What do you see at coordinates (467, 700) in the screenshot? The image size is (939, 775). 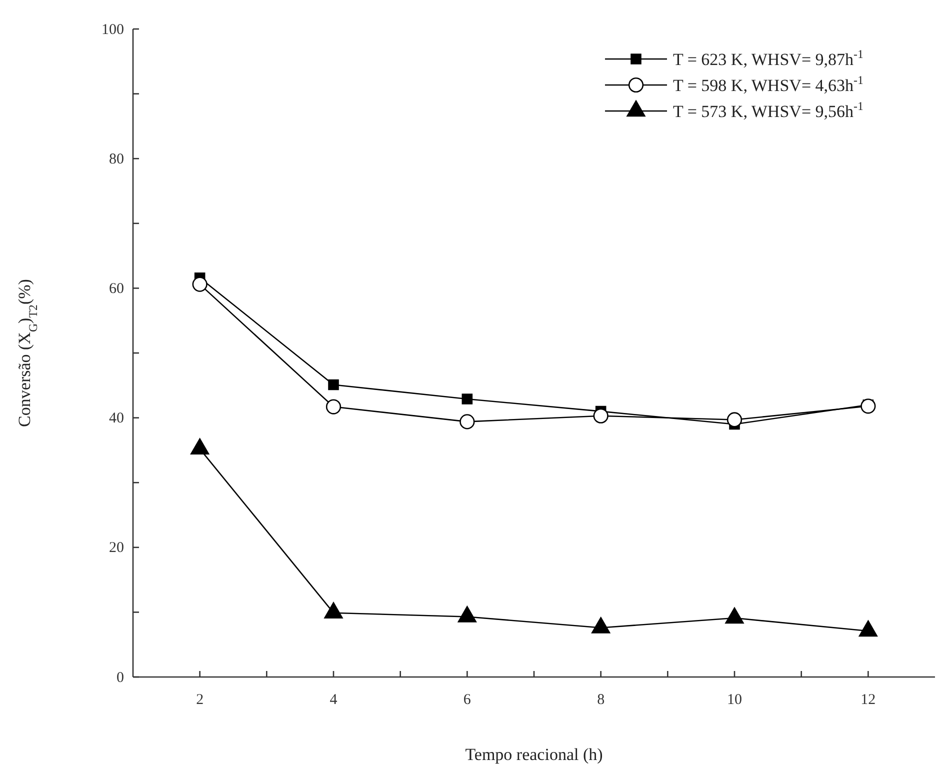 I see `x-tick-label: 6` at bounding box center [467, 700].